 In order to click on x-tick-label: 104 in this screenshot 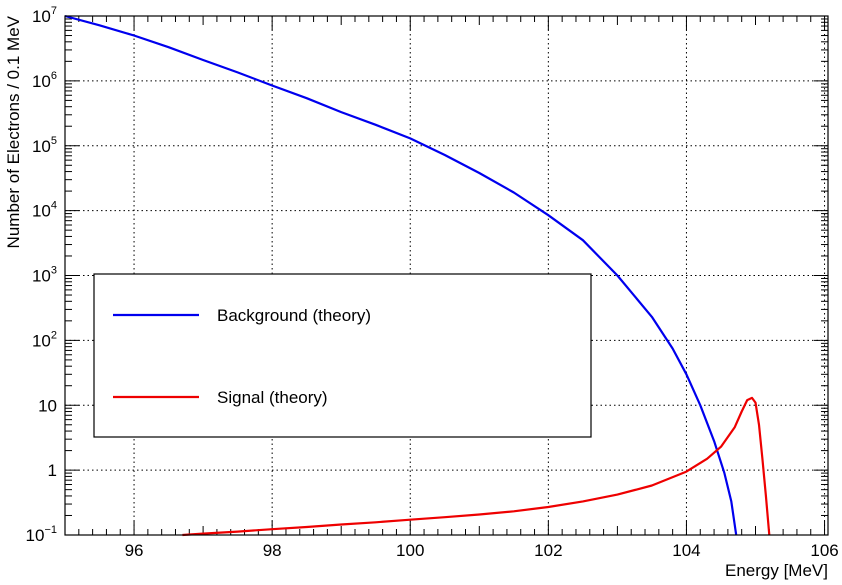, I will do `click(686, 550)`.